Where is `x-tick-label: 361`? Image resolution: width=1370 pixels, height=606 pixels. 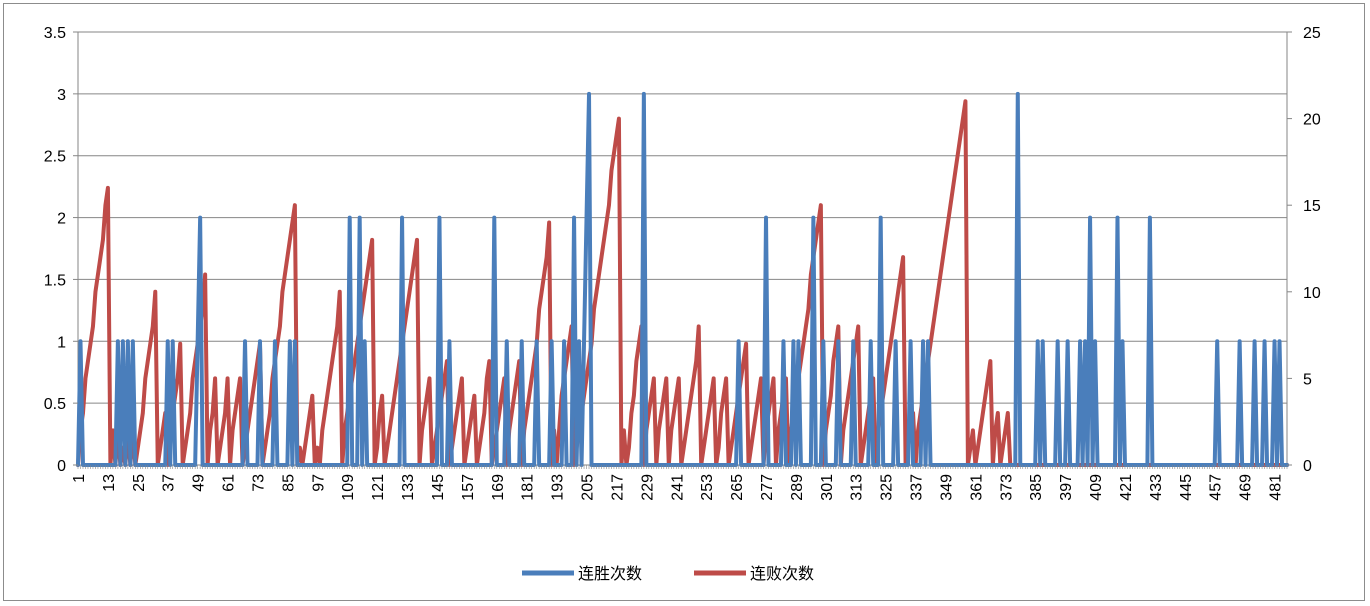 x-tick-label: 361 is located at coordinates (976, 487).